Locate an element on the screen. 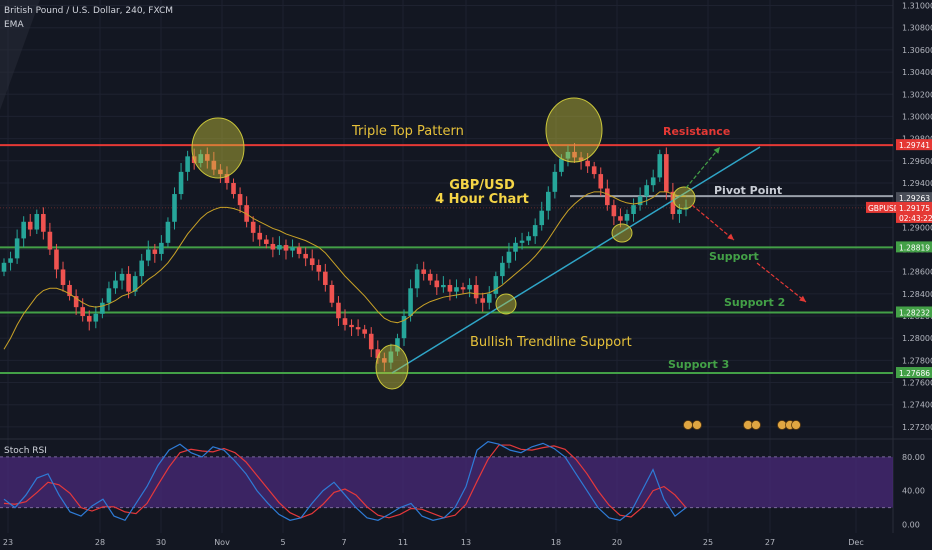  rsi-d-line is located at coordinates (345, 481).